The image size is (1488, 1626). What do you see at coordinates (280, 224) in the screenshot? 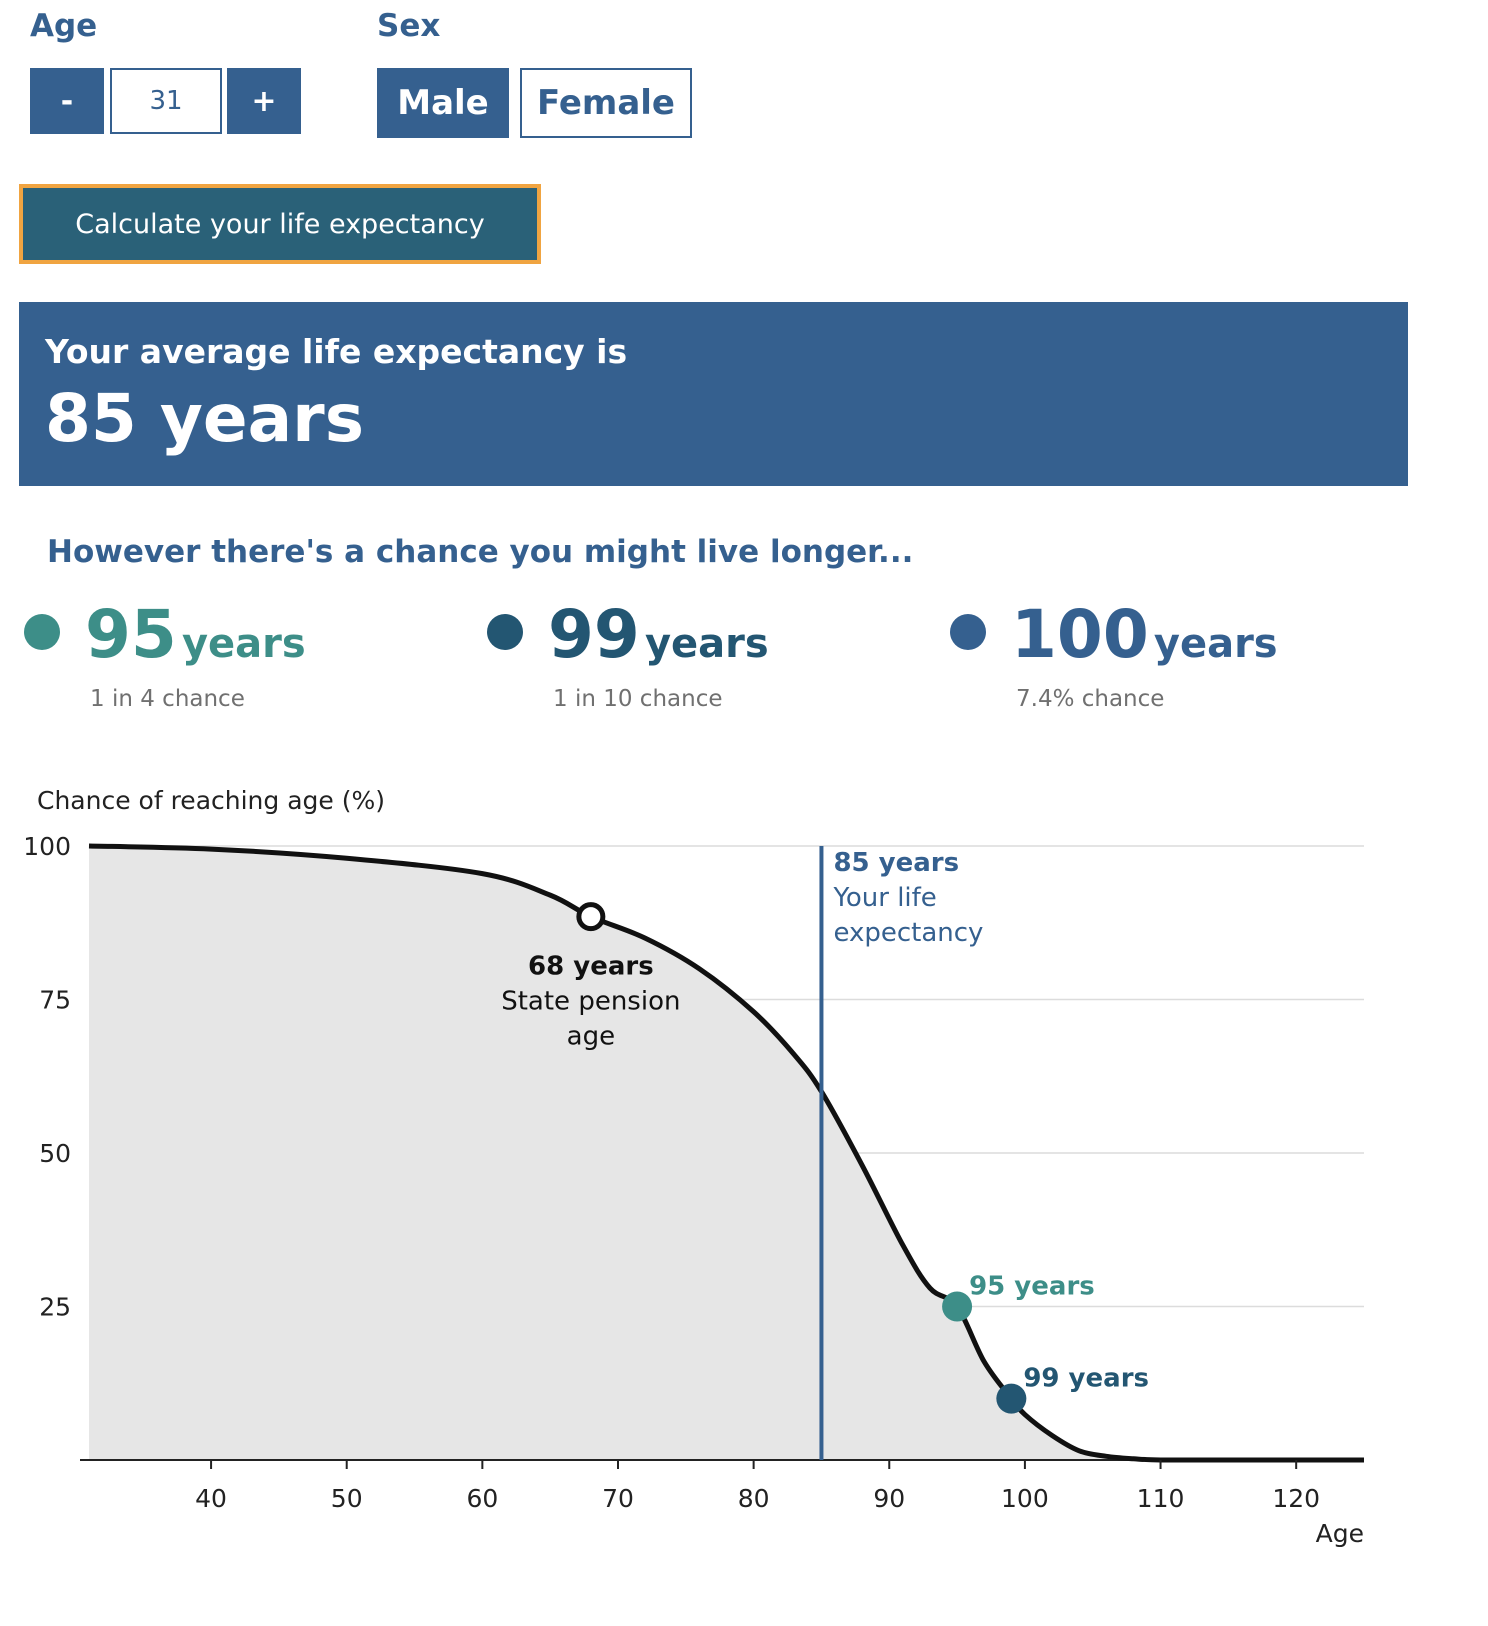
I see `calculate-button: Calculate your life expectancy` at bounding box center [280, 224].